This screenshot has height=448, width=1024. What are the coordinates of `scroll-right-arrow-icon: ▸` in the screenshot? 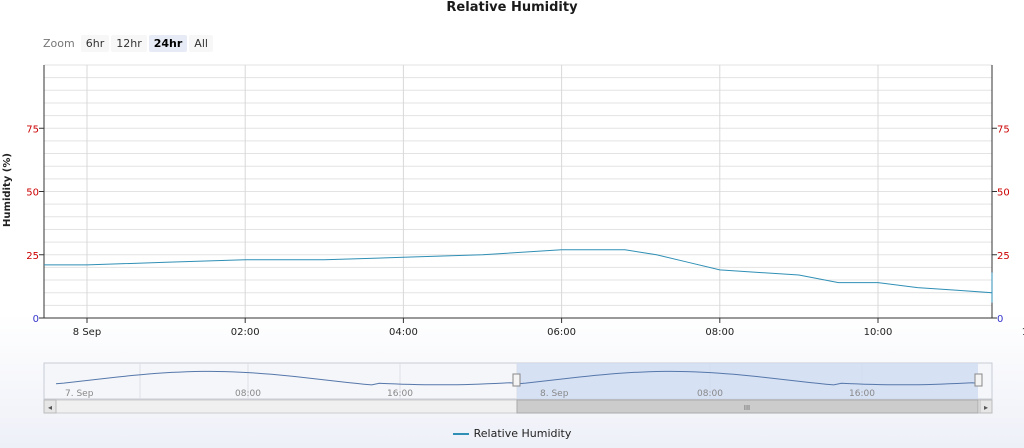 It's located at (986, 407).